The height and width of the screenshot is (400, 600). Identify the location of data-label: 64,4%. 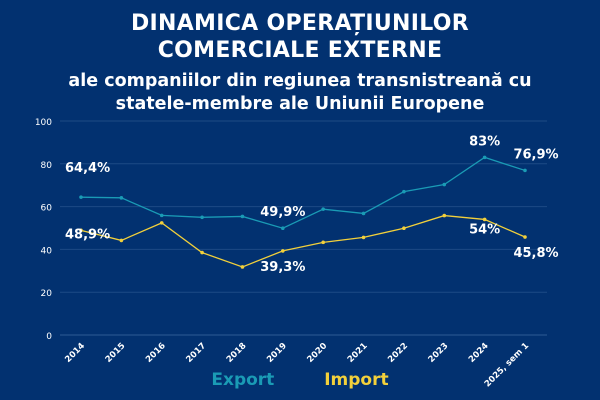
(87, 168).